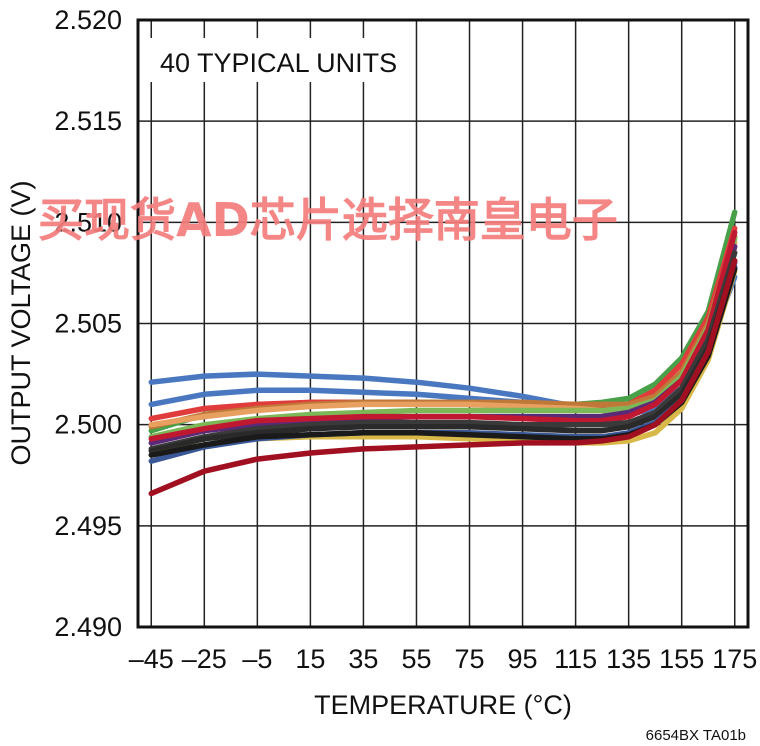 This screenshot has width=760, height=746. Describe the element at coordinates (204, 659) in the screenshot. I see `x-tick-label: –25` at that location.